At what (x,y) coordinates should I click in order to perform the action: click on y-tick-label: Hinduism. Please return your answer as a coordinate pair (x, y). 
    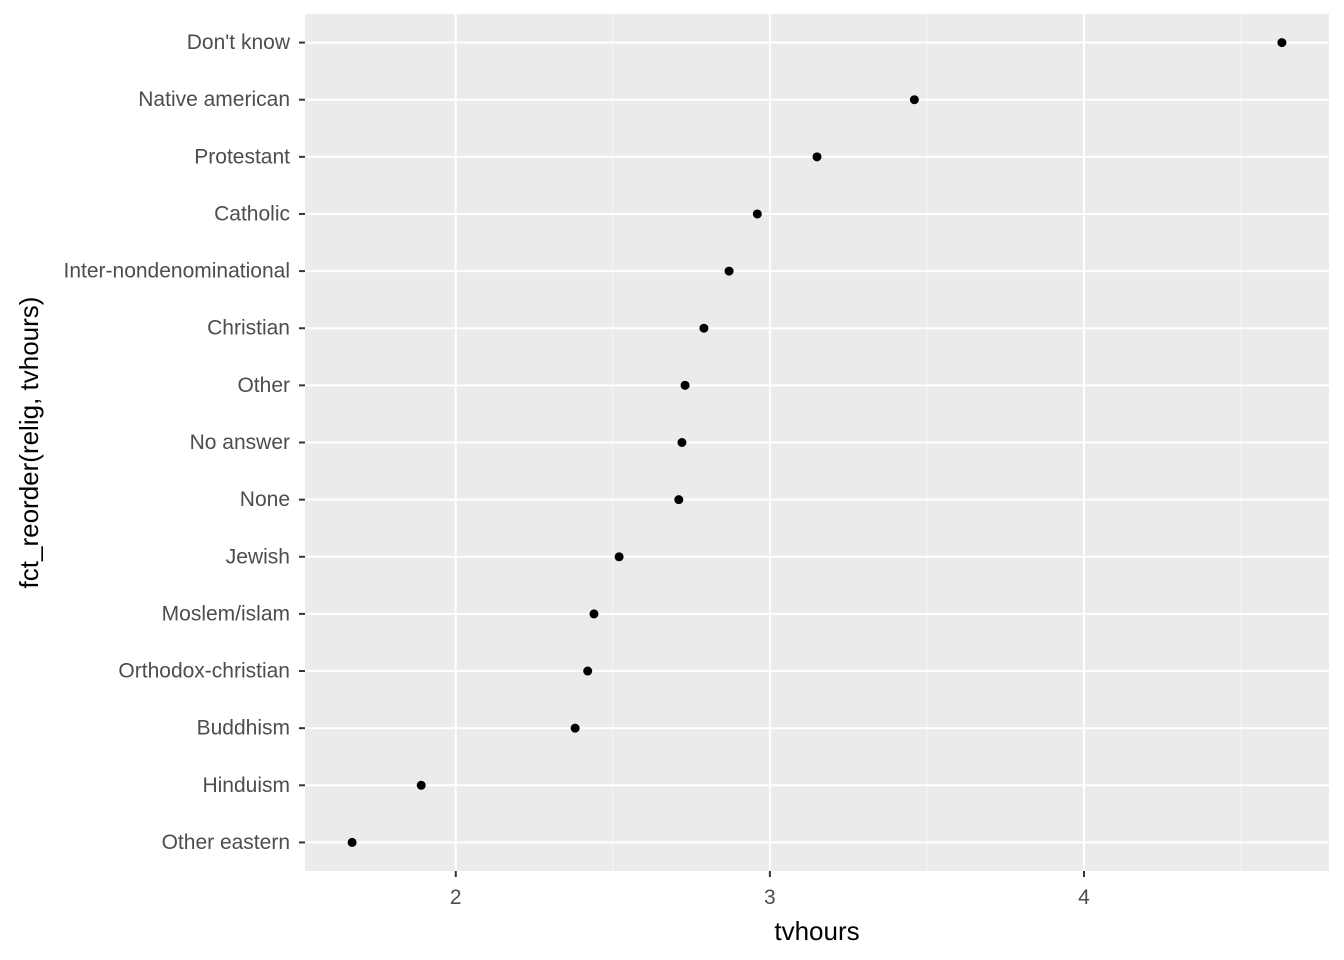
    Looking at the image, I should click on (246, 785).